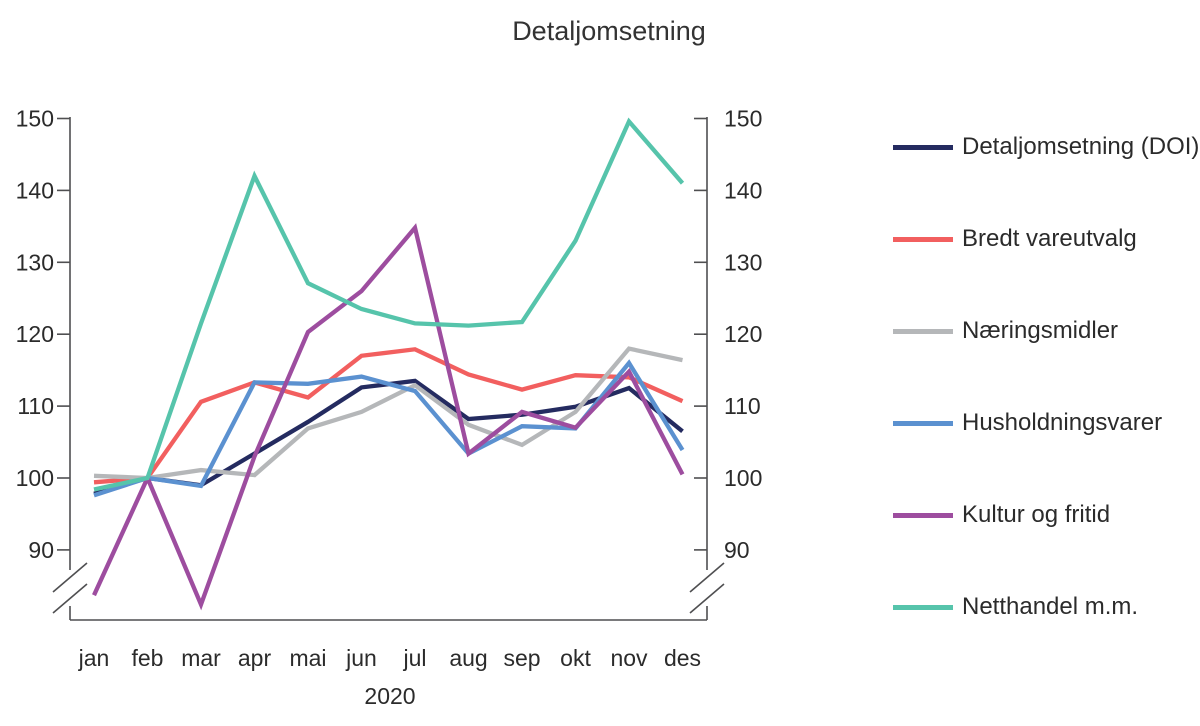  I want to click on legend-item: Husholdningsvarer, so click(1027, 423).